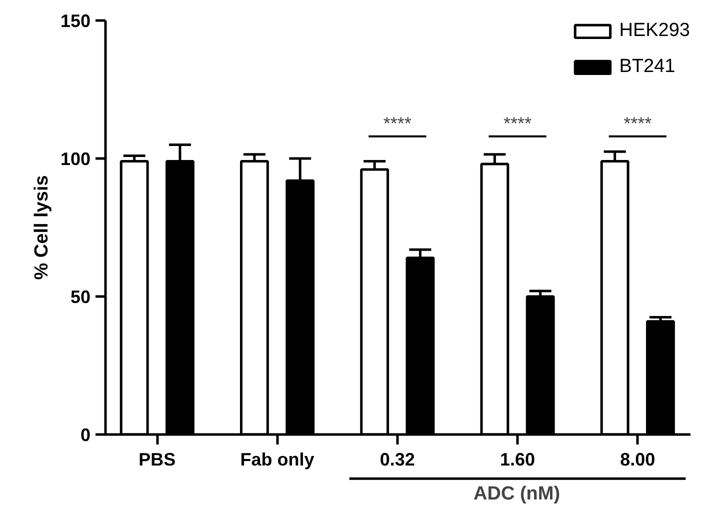  Describe the element at coordinates (647, 67) in the screenshot. I see `legend-label: BT241` at that location.